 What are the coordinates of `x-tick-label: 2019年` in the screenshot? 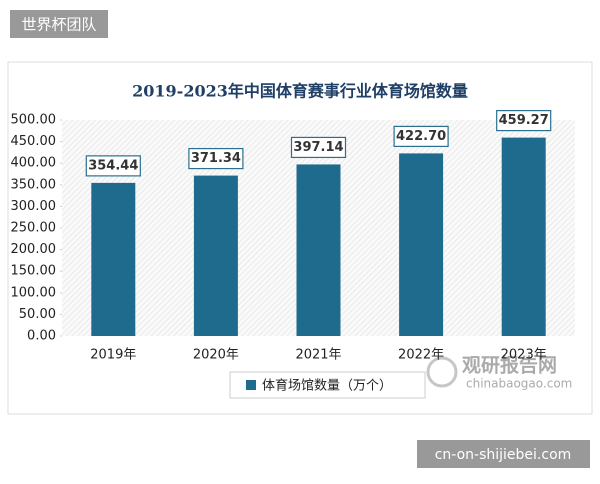 It's located at (113, 355).